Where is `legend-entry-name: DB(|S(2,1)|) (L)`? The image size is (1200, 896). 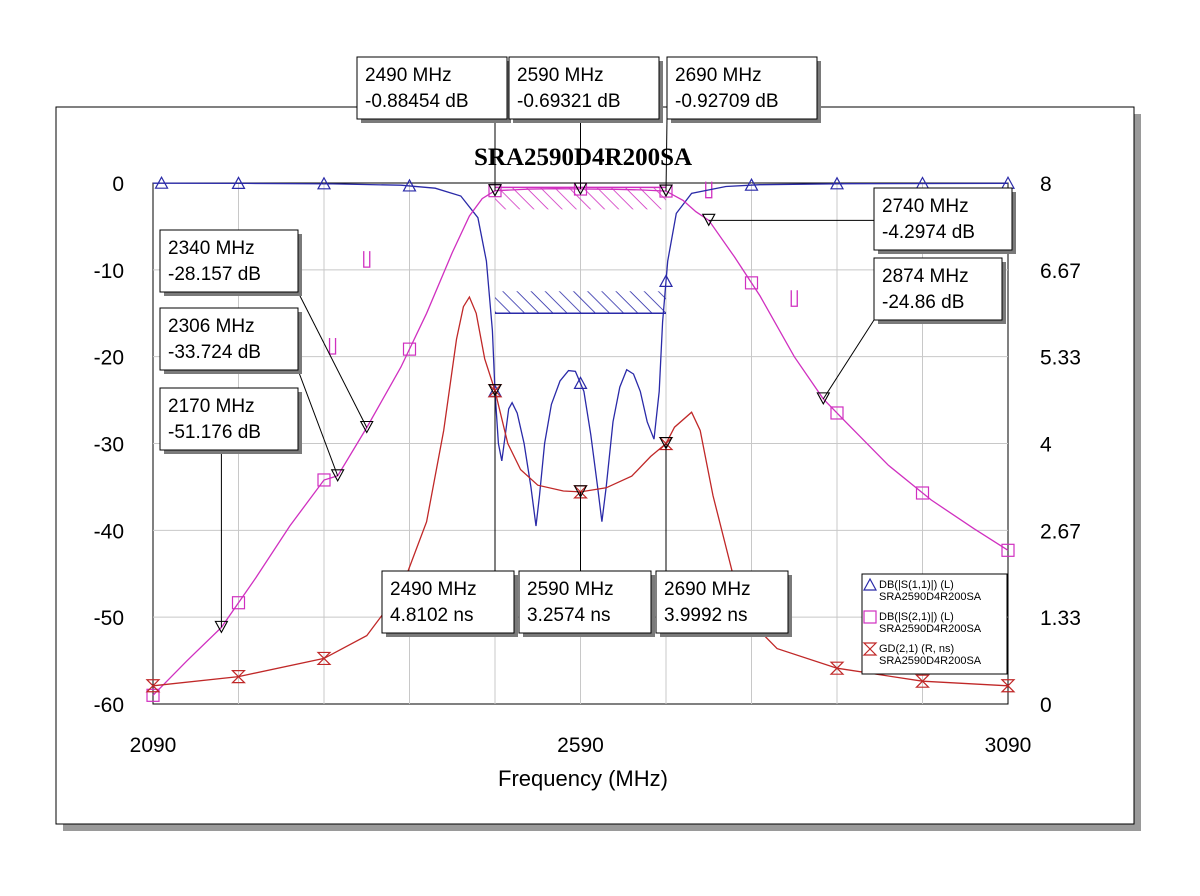
legend-entry-name: DB(|S(2,1)|) (L) is located at coordinates (916, 617).